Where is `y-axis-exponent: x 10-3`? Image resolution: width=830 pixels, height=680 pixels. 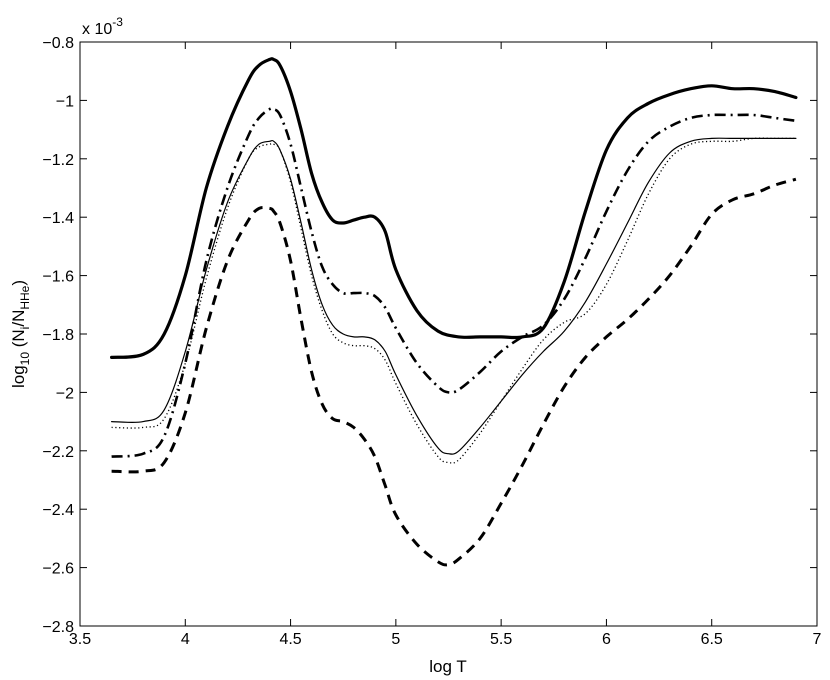 y-axis-exponent: x 10-3 is located at coordinates (102, 26).